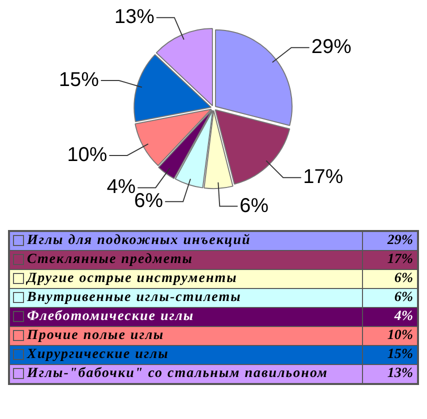 The width and height of the screenshot is (427, 419). Describe the element at coordinates (110, 260) in the screenshot. I see `legend-label: Стеклянные предметы` at that location.